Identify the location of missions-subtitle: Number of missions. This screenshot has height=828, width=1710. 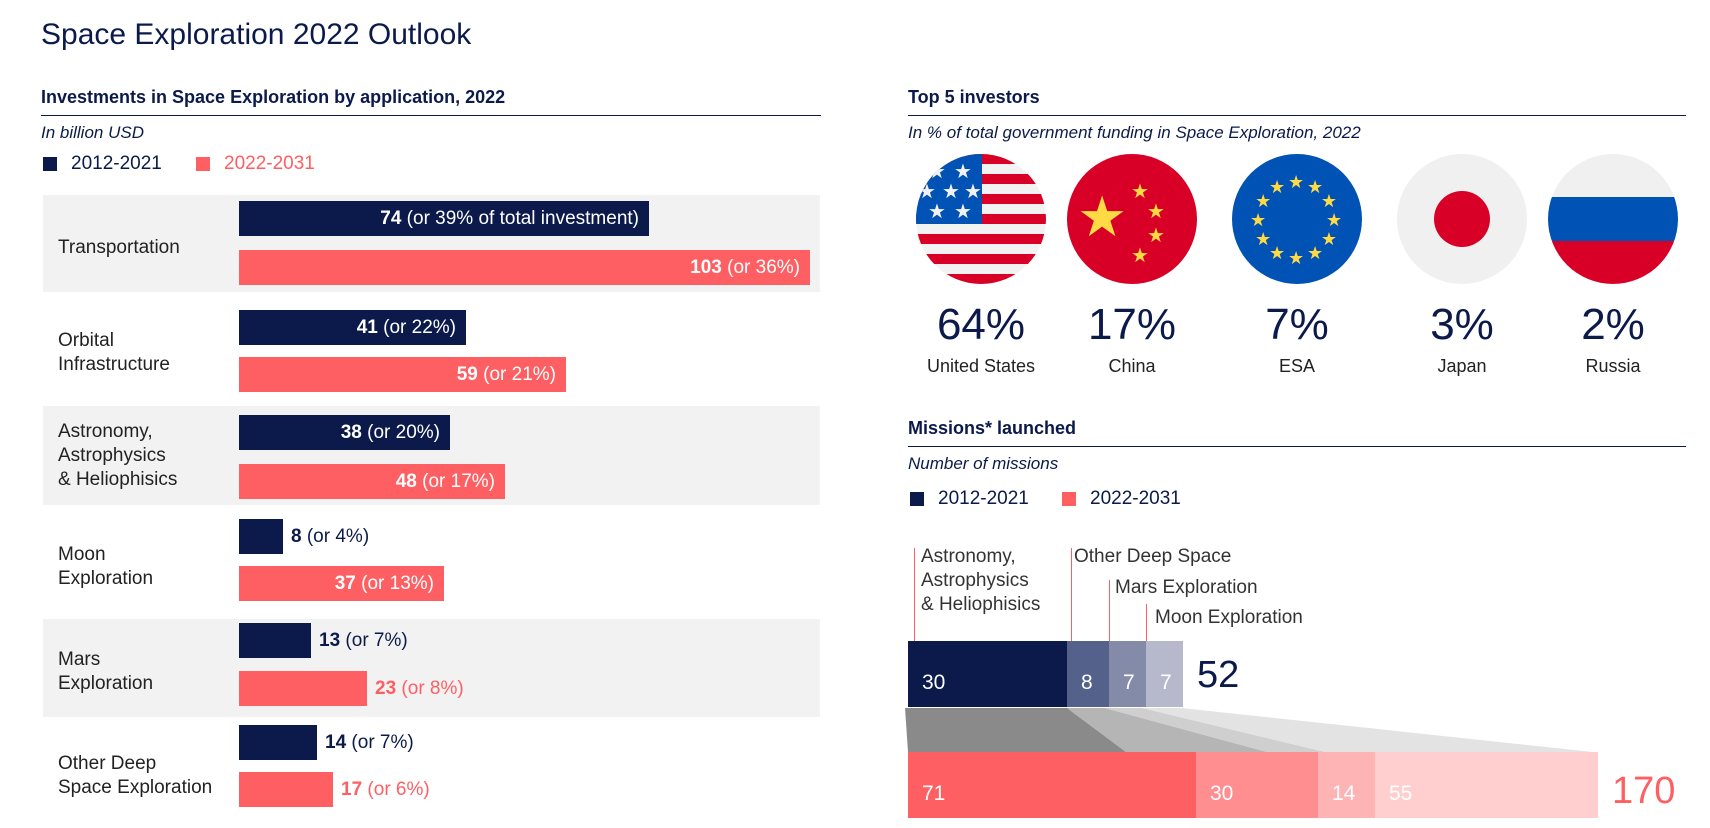
(983, 463).